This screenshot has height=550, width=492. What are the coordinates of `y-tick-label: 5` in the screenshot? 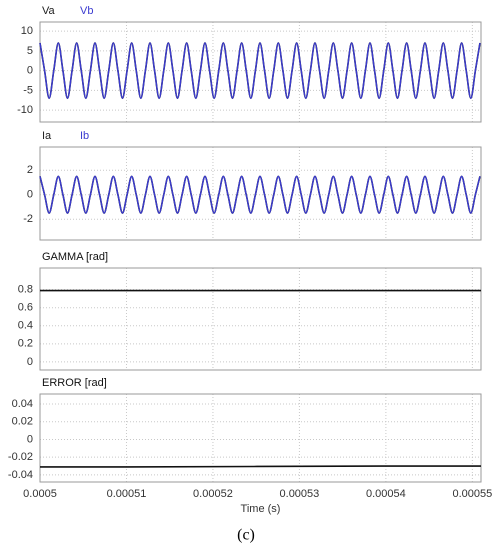 It's located at (30, 51).